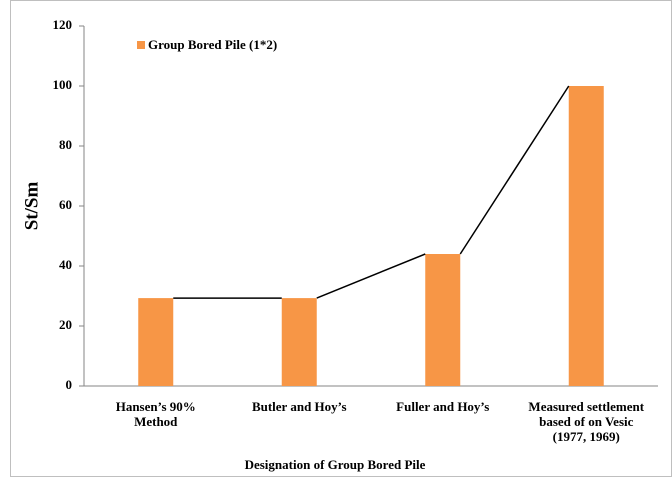 The image size is (672, 477). Describe the element at coordinates (156, 421) in the screenshot. I see `x-tick-label: Method` at that location.